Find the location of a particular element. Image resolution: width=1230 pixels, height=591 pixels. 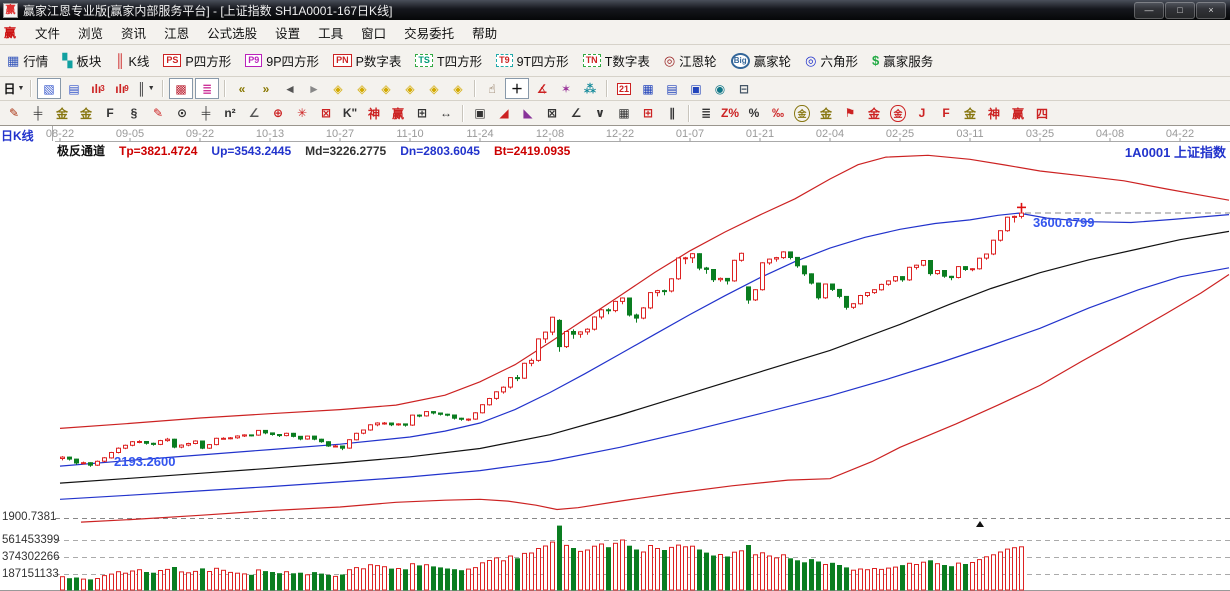

f-ruler-tool: F is located at coordinates (110, 113).